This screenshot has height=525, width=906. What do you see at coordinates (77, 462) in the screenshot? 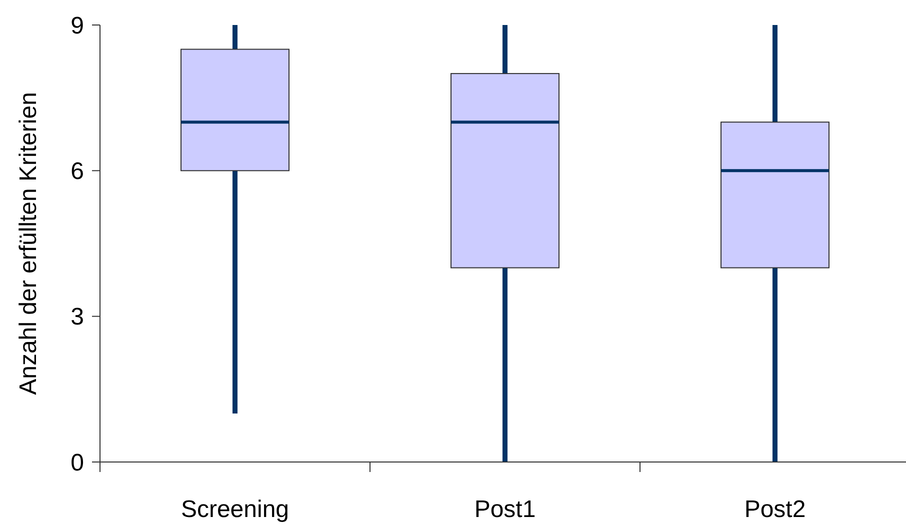
I see `y-tick-label: 0` at bounding box center [77, 462].